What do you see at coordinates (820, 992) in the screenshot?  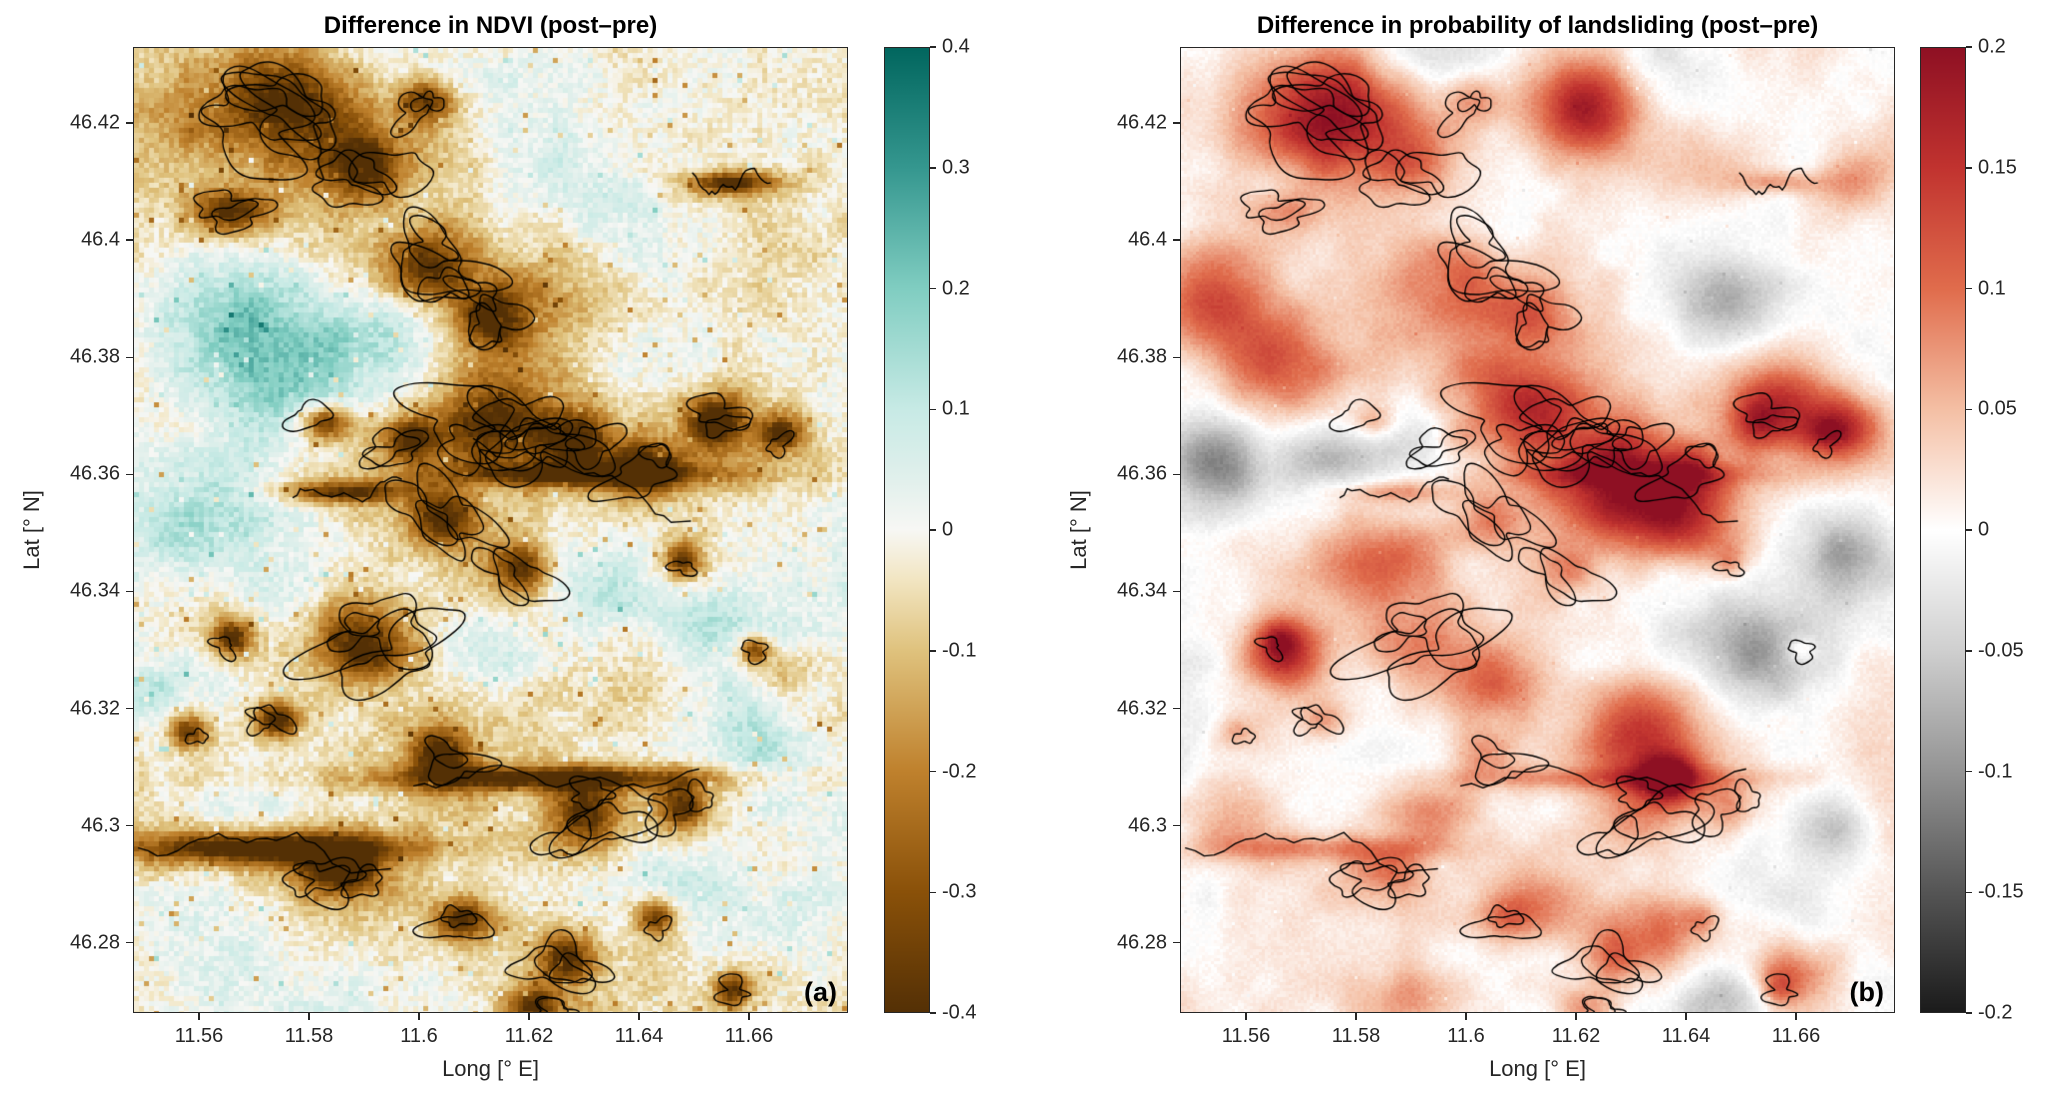 I see `panel-a-label: (a)` at bounding box center [820, 992].